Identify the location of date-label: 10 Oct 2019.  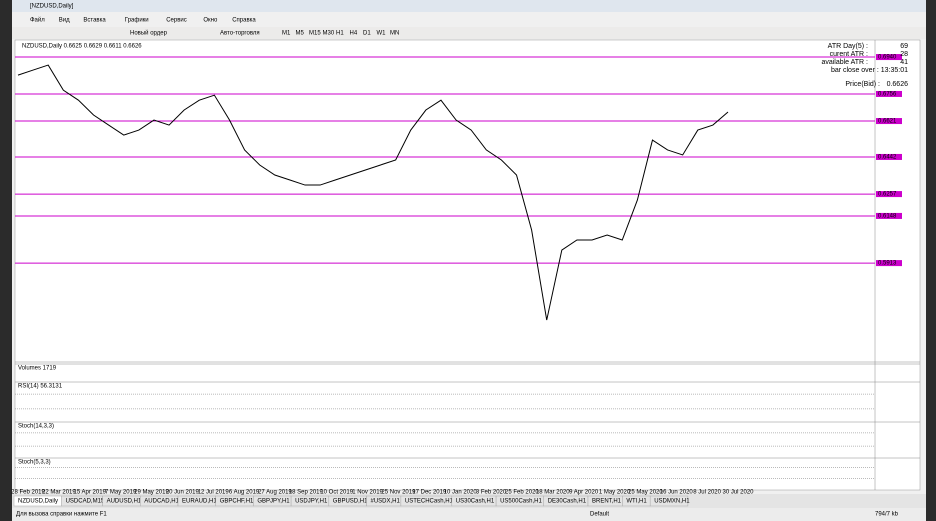
(336, 493).